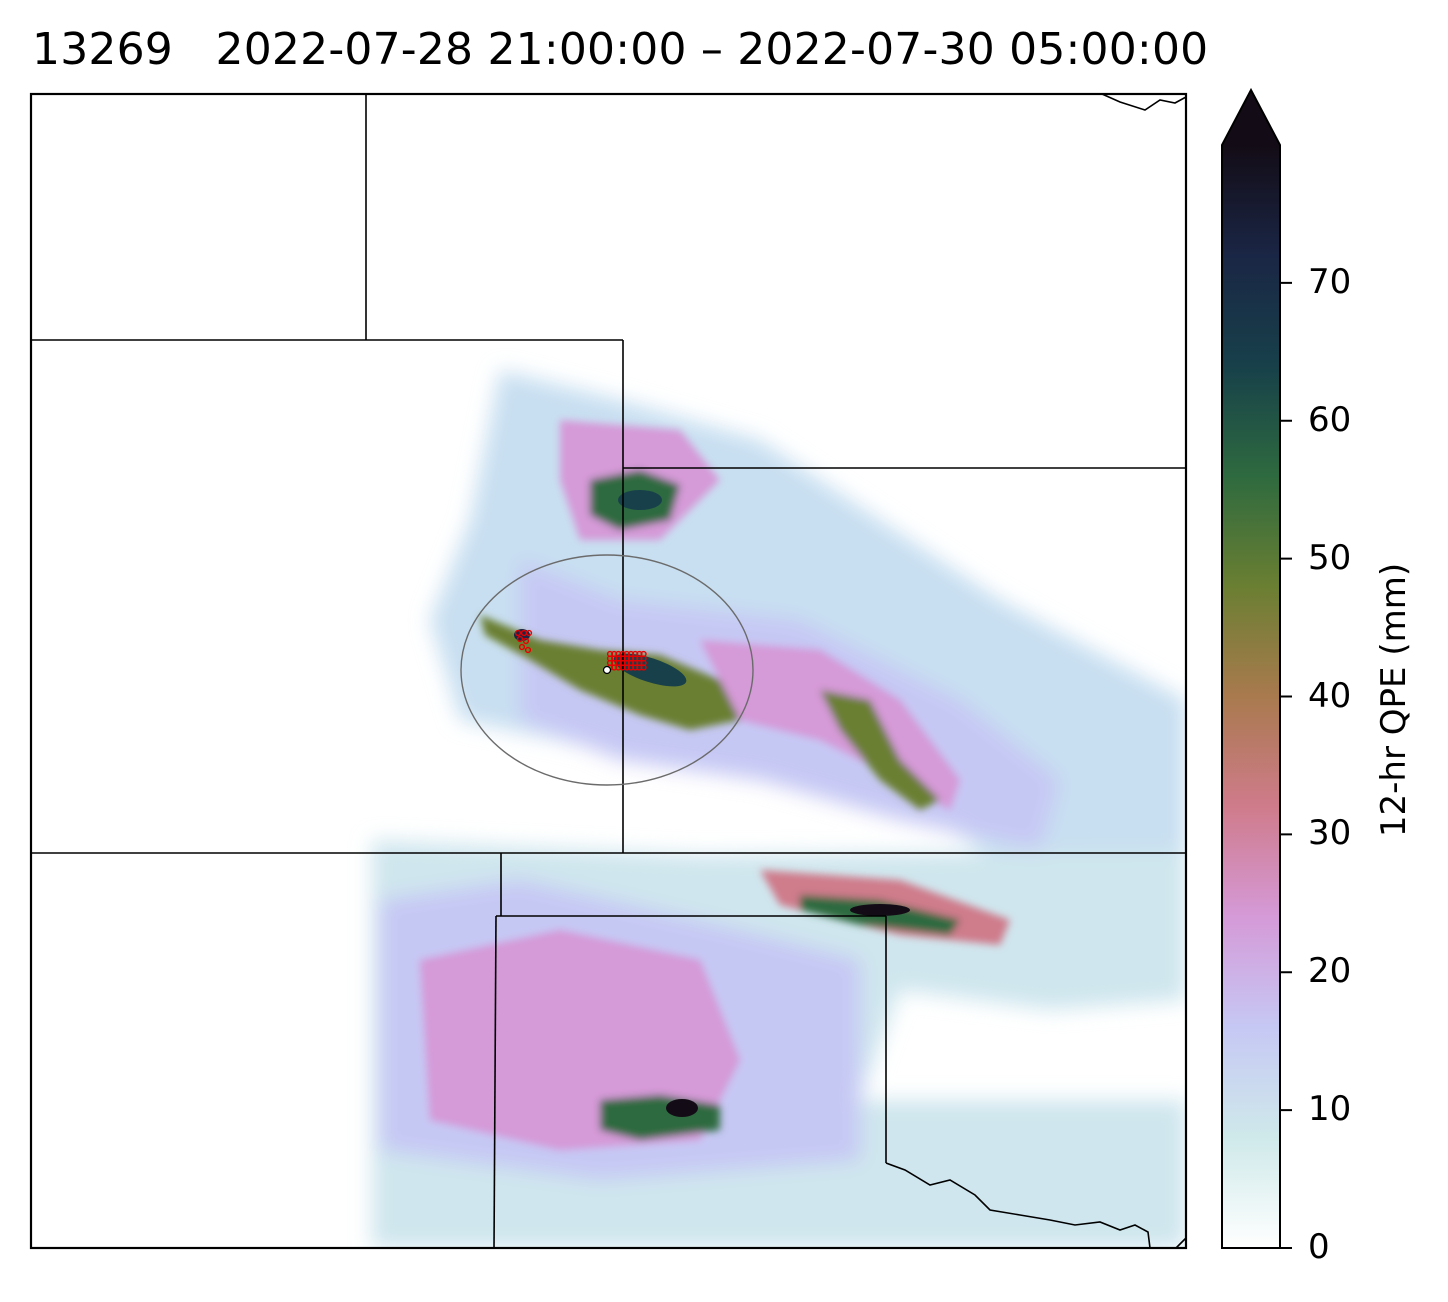 The width and height of the screenshot is (1448, 1302). Describe the element at coordinates (880, 750) in the screenshot. I see `precip-core-east` at that location.